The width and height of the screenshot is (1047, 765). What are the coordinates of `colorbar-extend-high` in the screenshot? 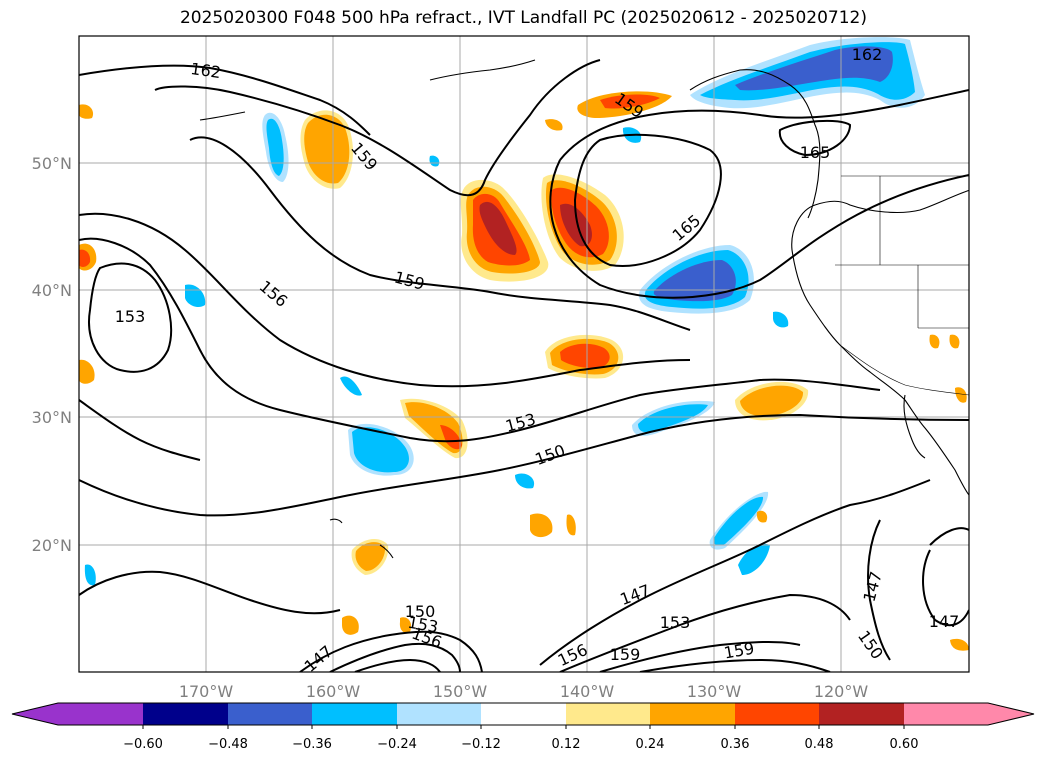 It's located at (1011, 714).